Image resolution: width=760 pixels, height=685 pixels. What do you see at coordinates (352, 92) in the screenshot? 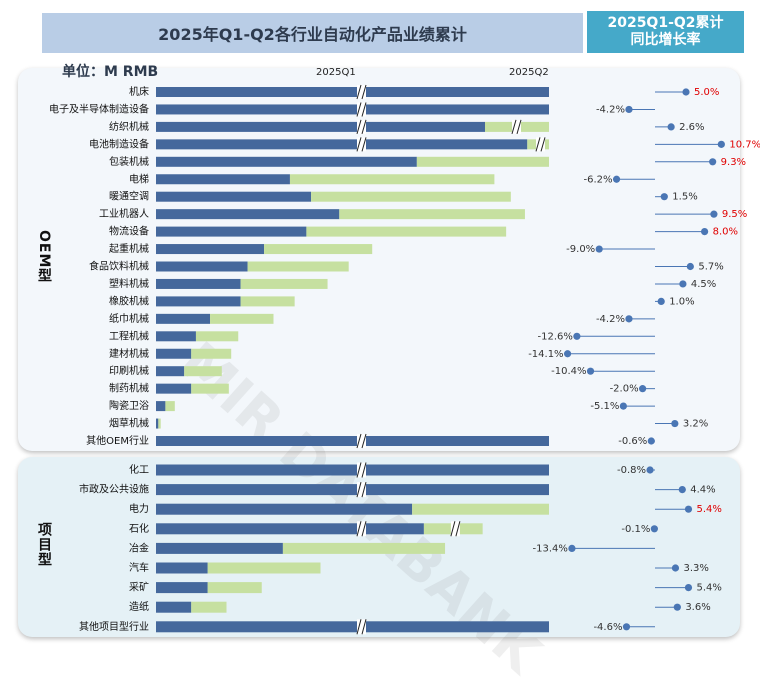
I see `row-0-0-bar-q1` at bounding box center [352, 92].